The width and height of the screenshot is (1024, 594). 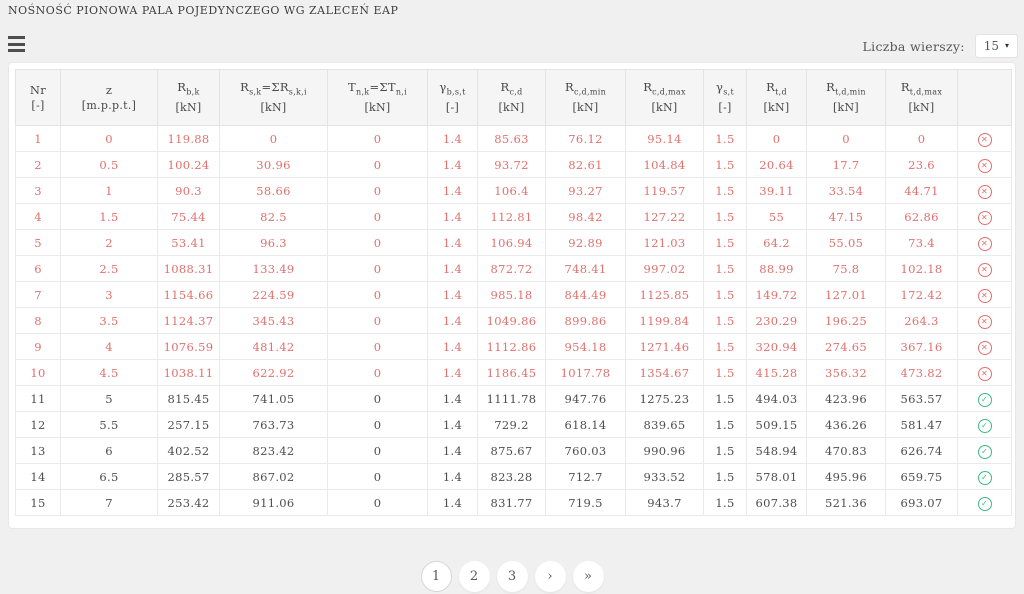 What do you see at coordinates (846, 295) in the screenshot?
I see `table-cell: 127.01` at bounding box center [846, 295].